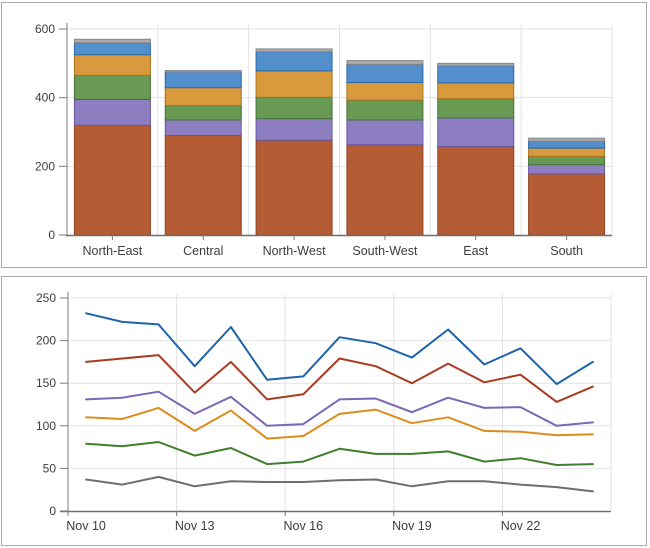 The height and width of the screenshot is (548, 650). I want to click on line-series-3-purple, so click(339, 408).